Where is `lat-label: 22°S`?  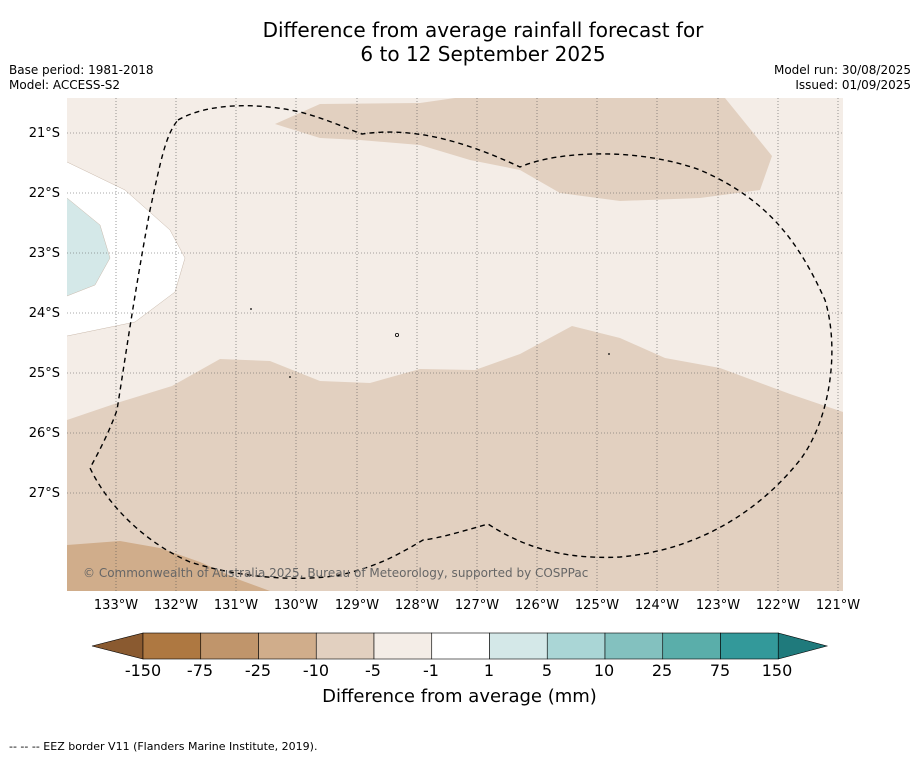
lat-label: 22°S is located at coordinates (44, 193).